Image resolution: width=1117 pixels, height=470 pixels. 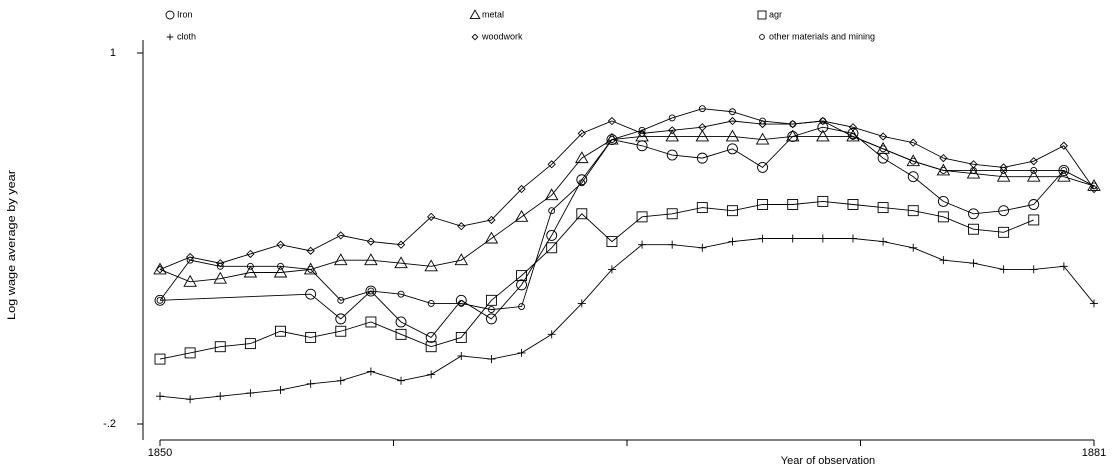 I want to click on y-tick-label: -.2, so click(x=109, y=424).